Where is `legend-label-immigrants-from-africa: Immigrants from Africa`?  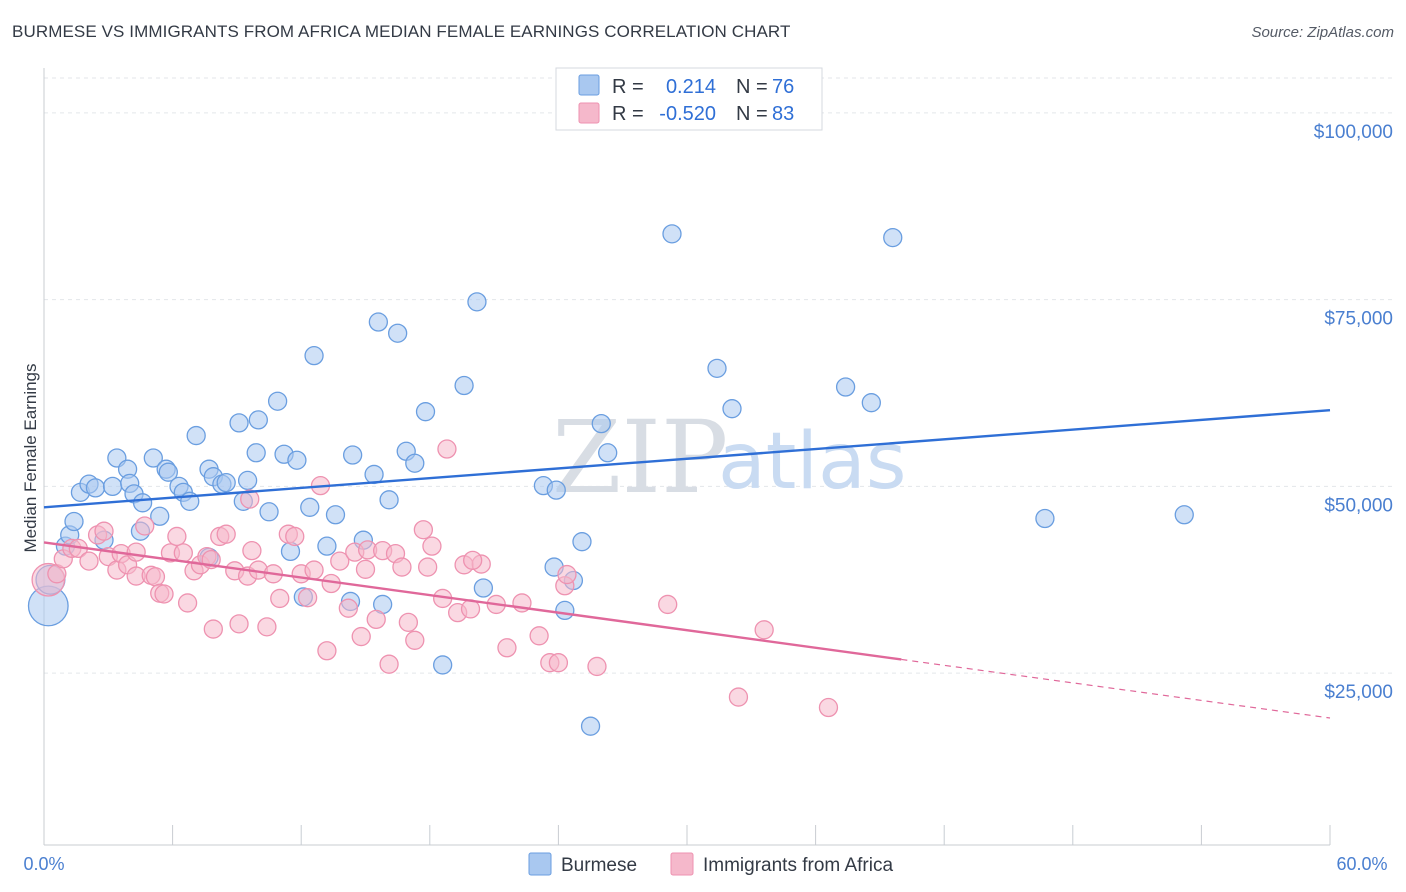 legend-label-immigrants-from-africa: Immigrants from Africa is located at coordinates (798, 865).